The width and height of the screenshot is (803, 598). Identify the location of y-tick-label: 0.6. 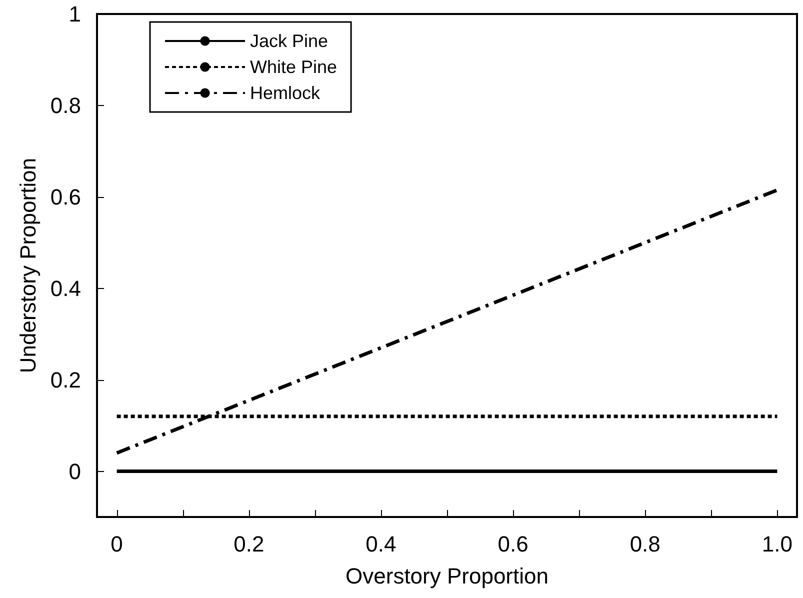
(65, 197).